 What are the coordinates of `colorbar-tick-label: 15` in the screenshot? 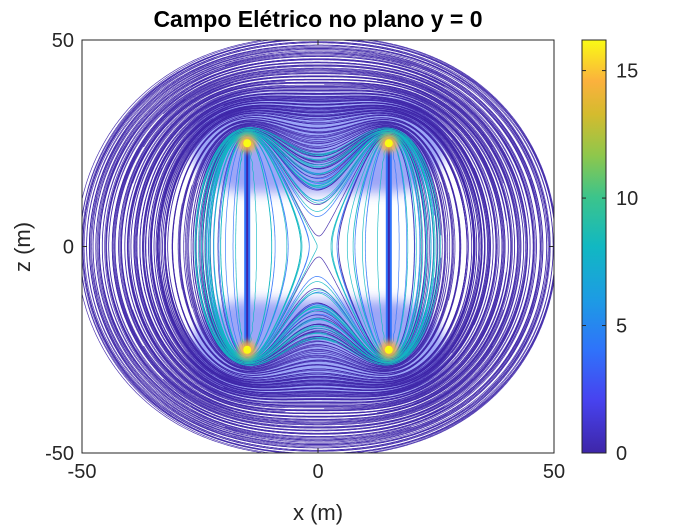 It's located at (627, 72).